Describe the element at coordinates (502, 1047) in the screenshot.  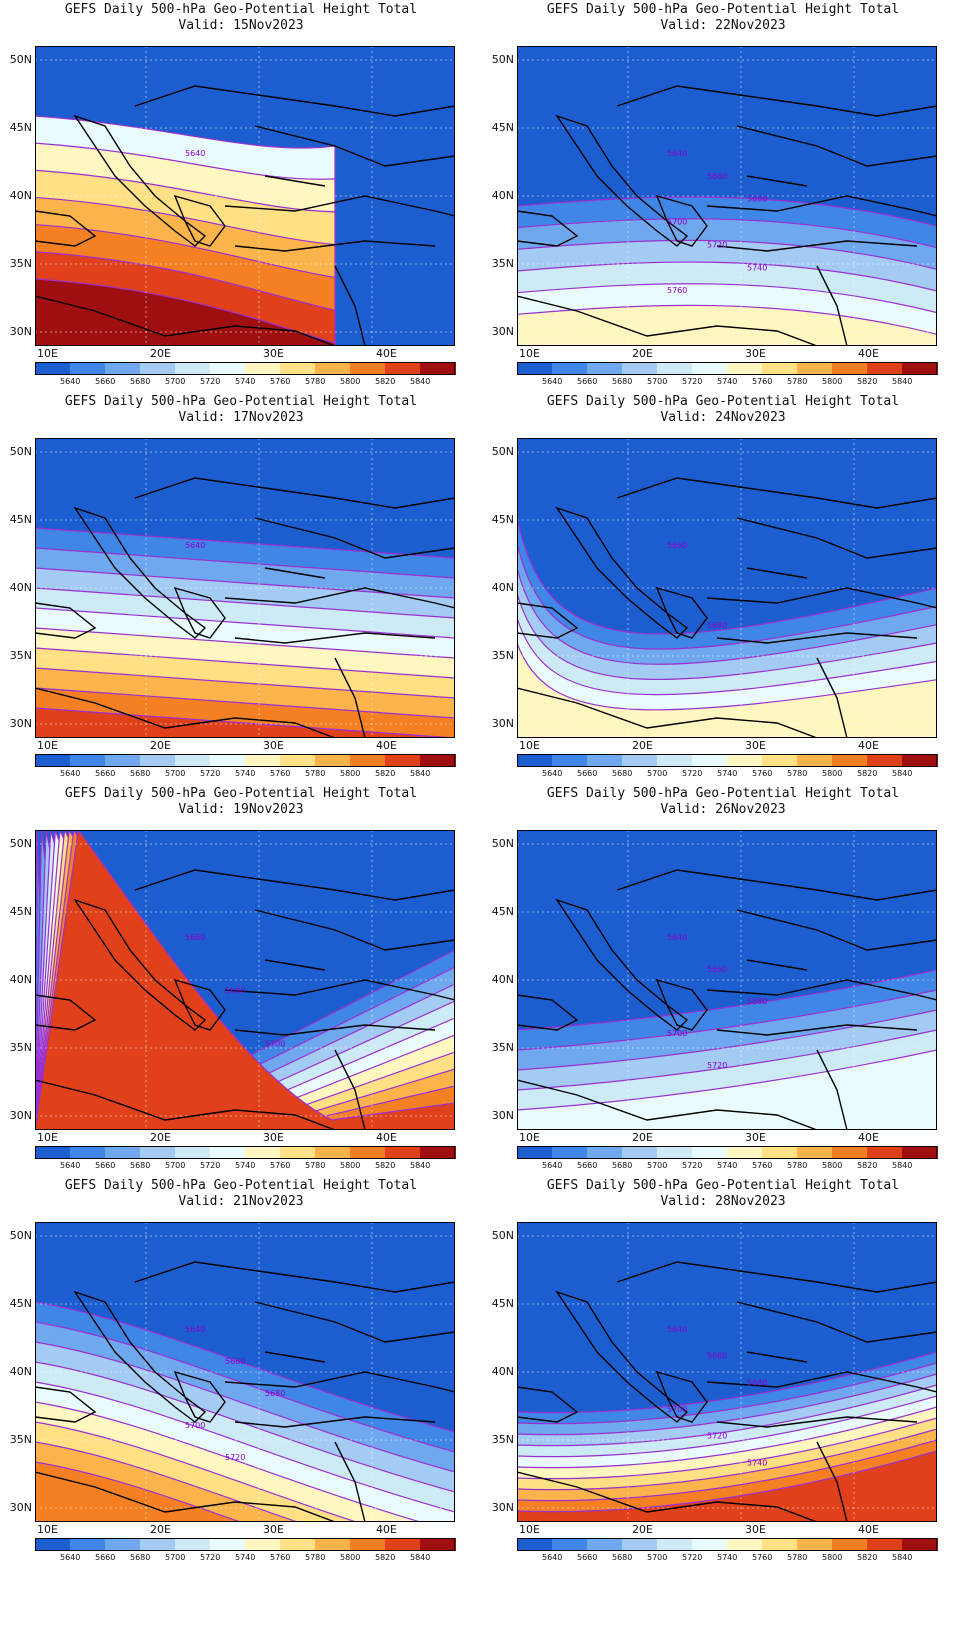
I see `latitude-label: 35N` at that location.